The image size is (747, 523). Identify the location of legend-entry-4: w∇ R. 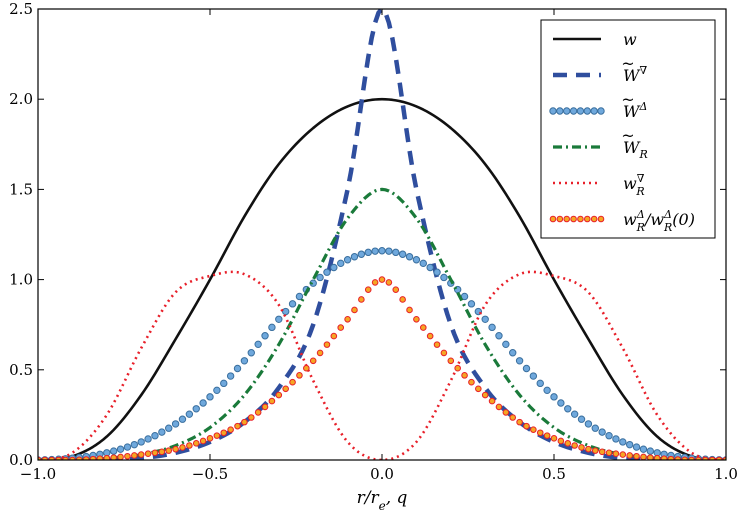
(599, 185).